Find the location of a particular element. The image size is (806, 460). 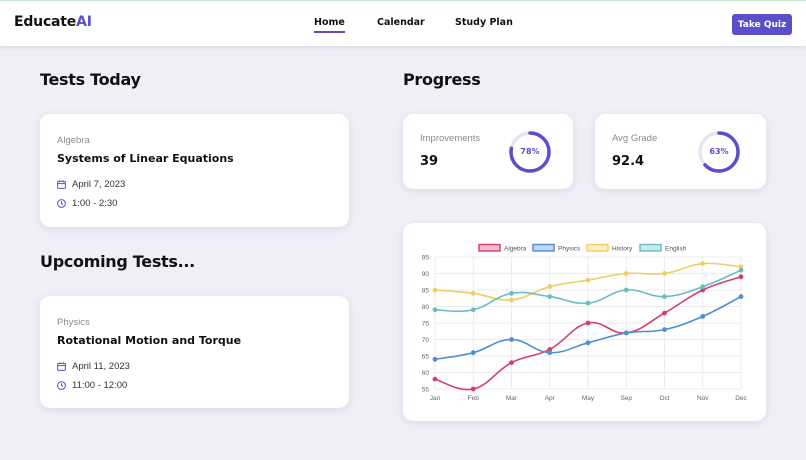

tests-today-heading: Tests Today is located at coordinates (90, 79).